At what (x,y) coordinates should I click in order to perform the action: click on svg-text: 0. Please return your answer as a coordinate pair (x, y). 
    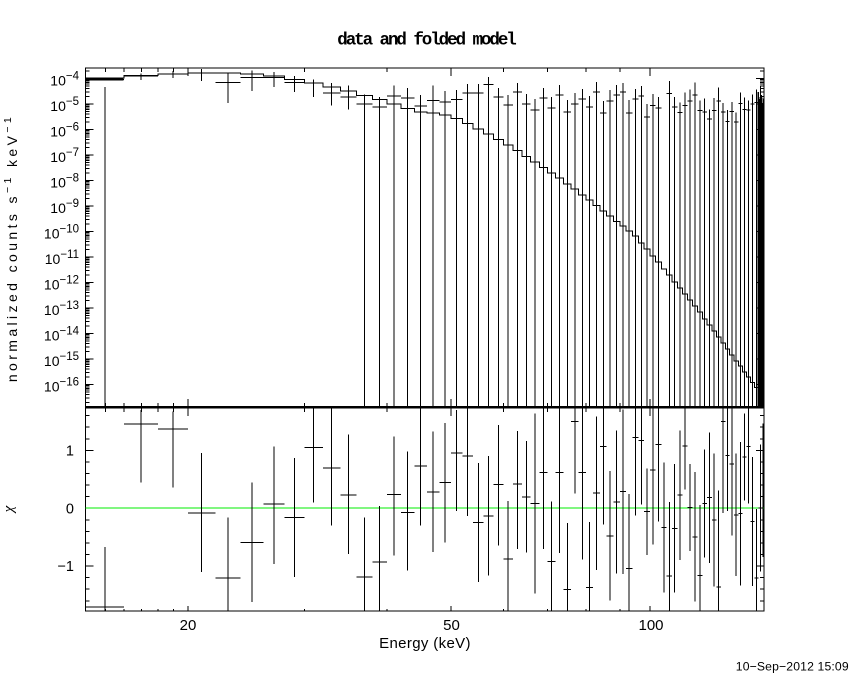
    Looking at the image, I should click on (70, 509).